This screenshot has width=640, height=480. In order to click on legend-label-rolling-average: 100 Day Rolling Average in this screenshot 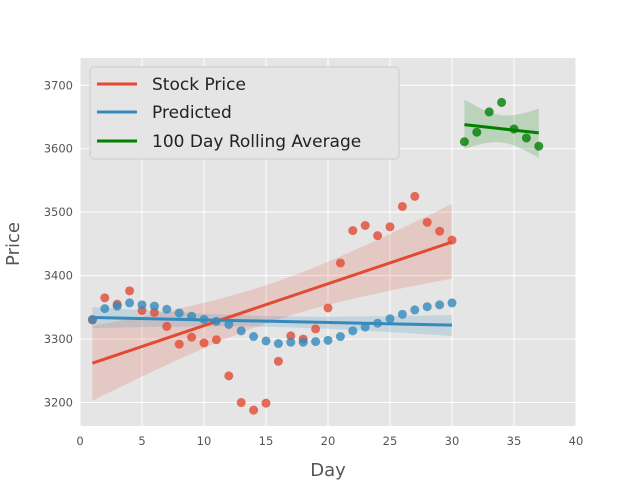, I will do `click(256, 142)`.